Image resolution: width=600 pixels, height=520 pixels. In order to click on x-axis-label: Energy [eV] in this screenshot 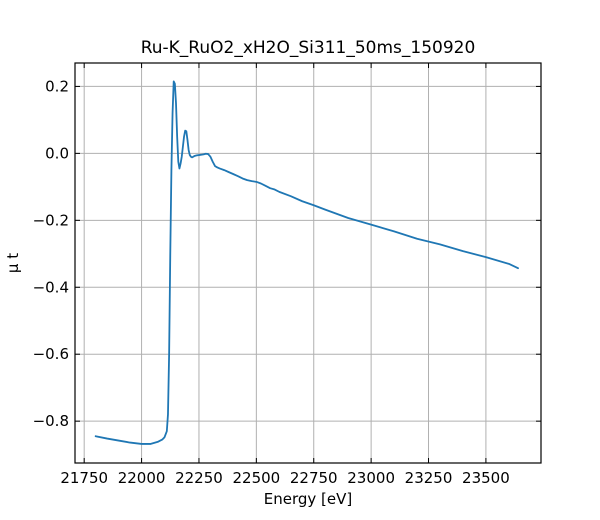, I will do `click(308, 499)`.